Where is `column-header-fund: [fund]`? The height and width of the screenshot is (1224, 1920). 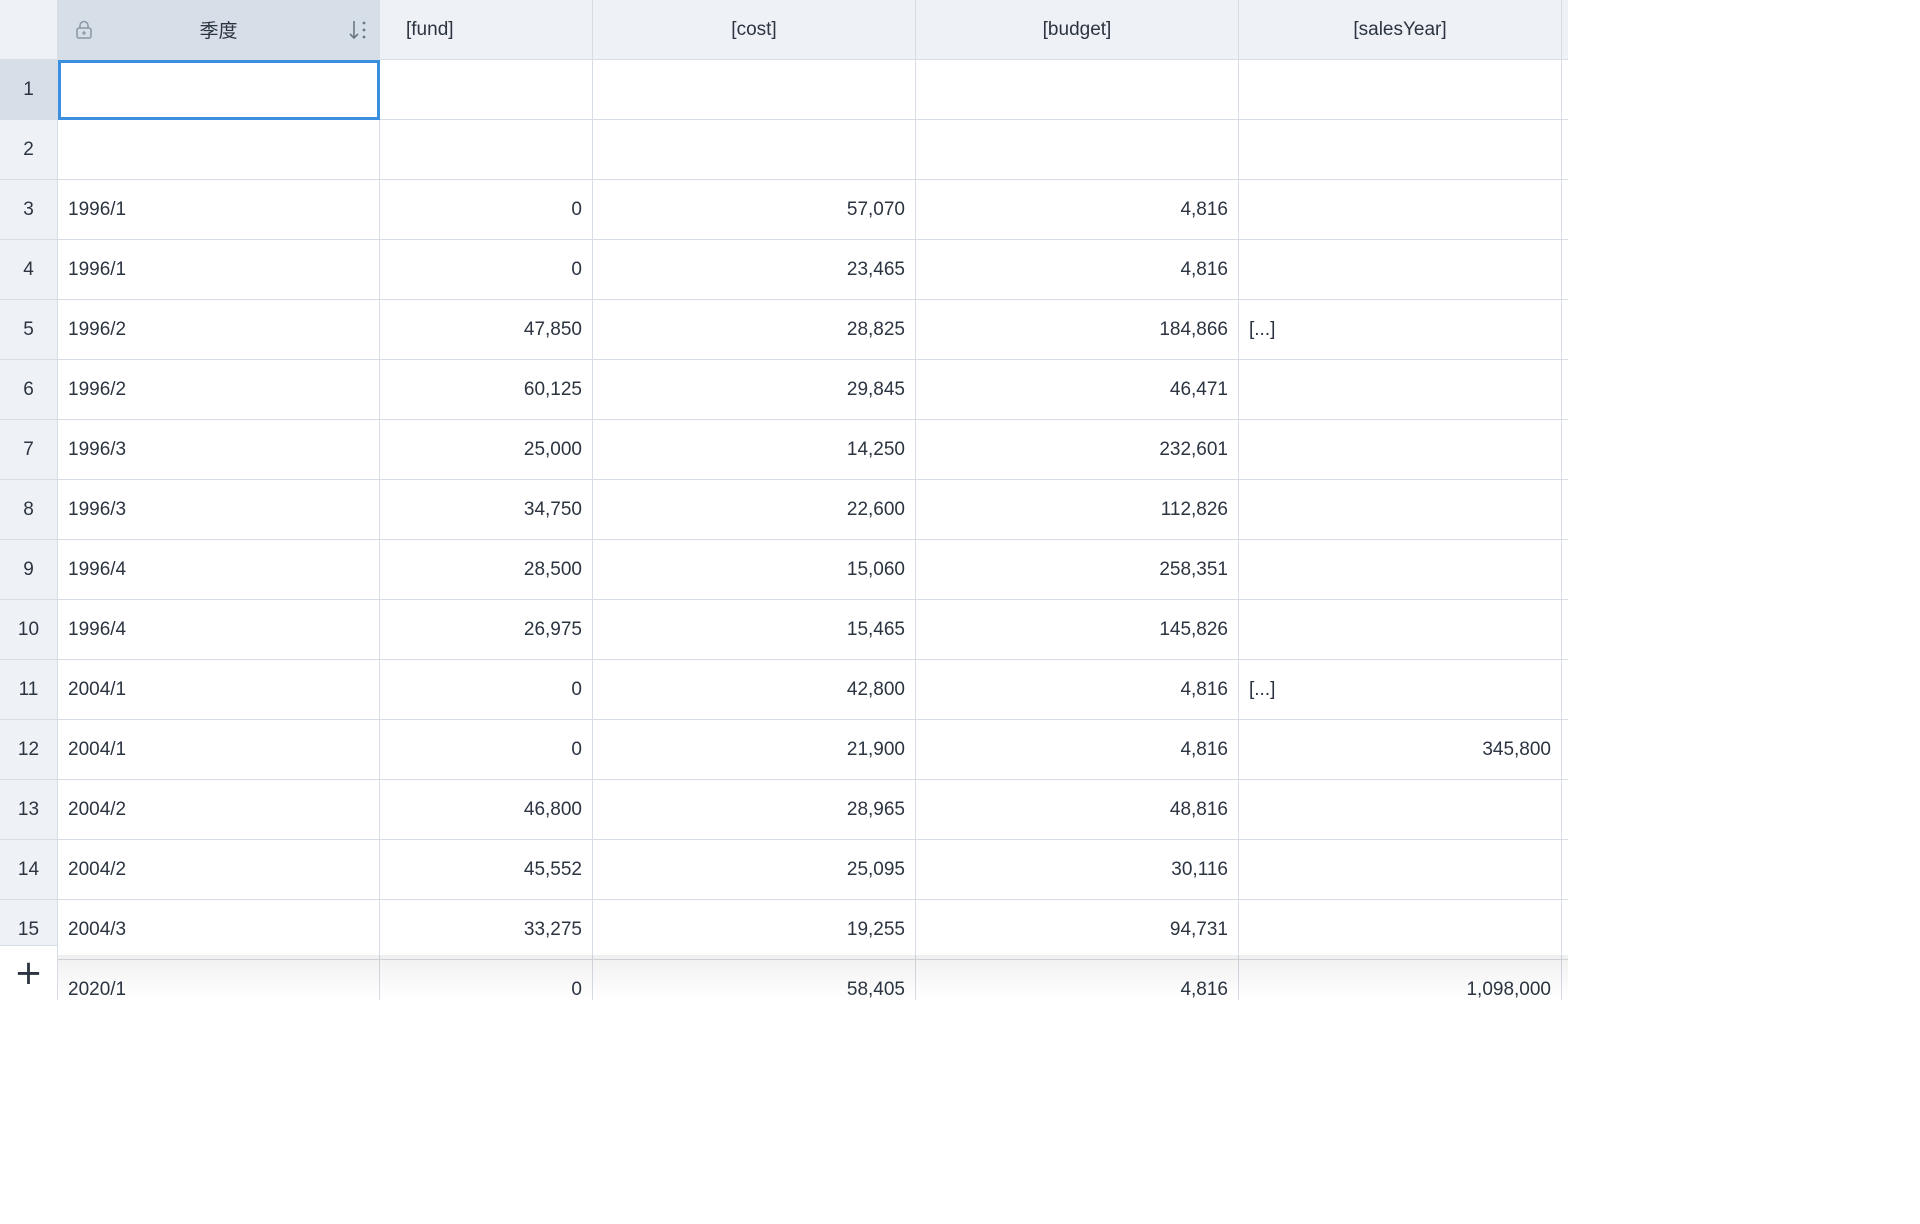
column-header-fund: [fund] is located at coordinates (486, 30).